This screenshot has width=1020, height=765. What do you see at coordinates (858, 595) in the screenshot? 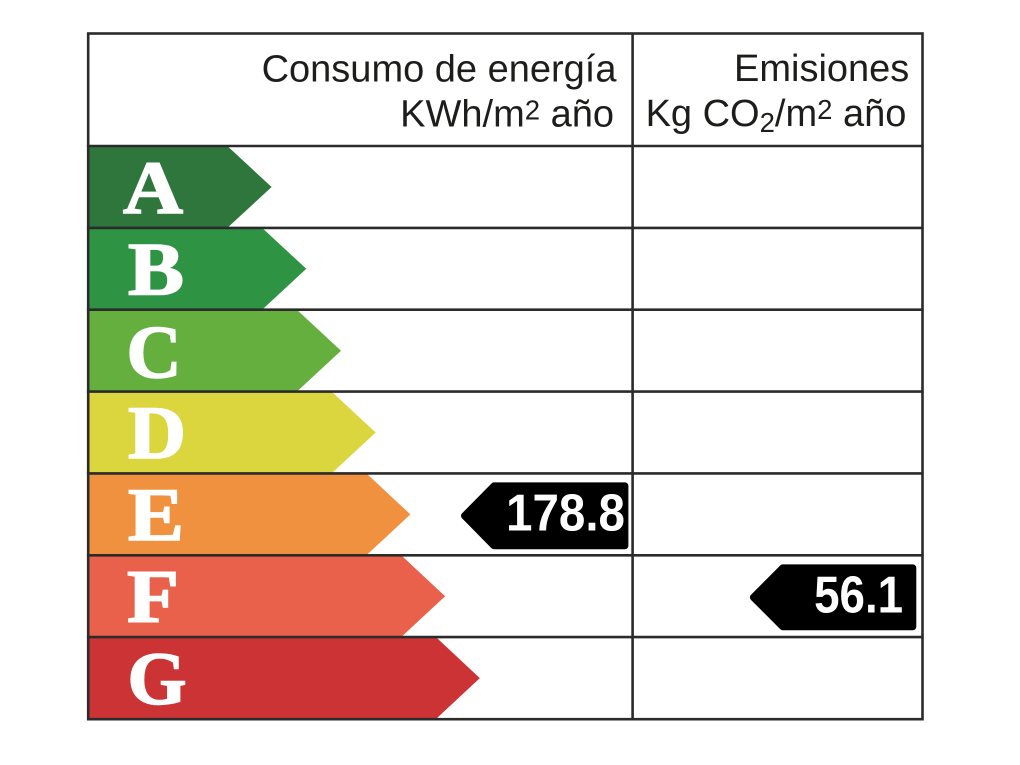
I see `svg-text: 56.1` at bounding box center [858, 595].